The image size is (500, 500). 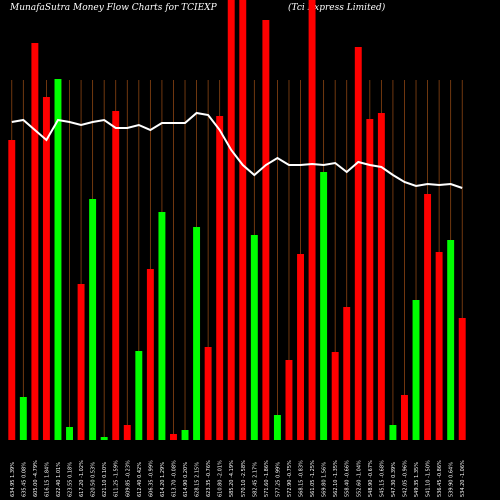 What do you see at coordinates (440, 478) in the screenshot?
I see `x-tick-label: 536.45 -0.86%` at bounding box center [440, 478].